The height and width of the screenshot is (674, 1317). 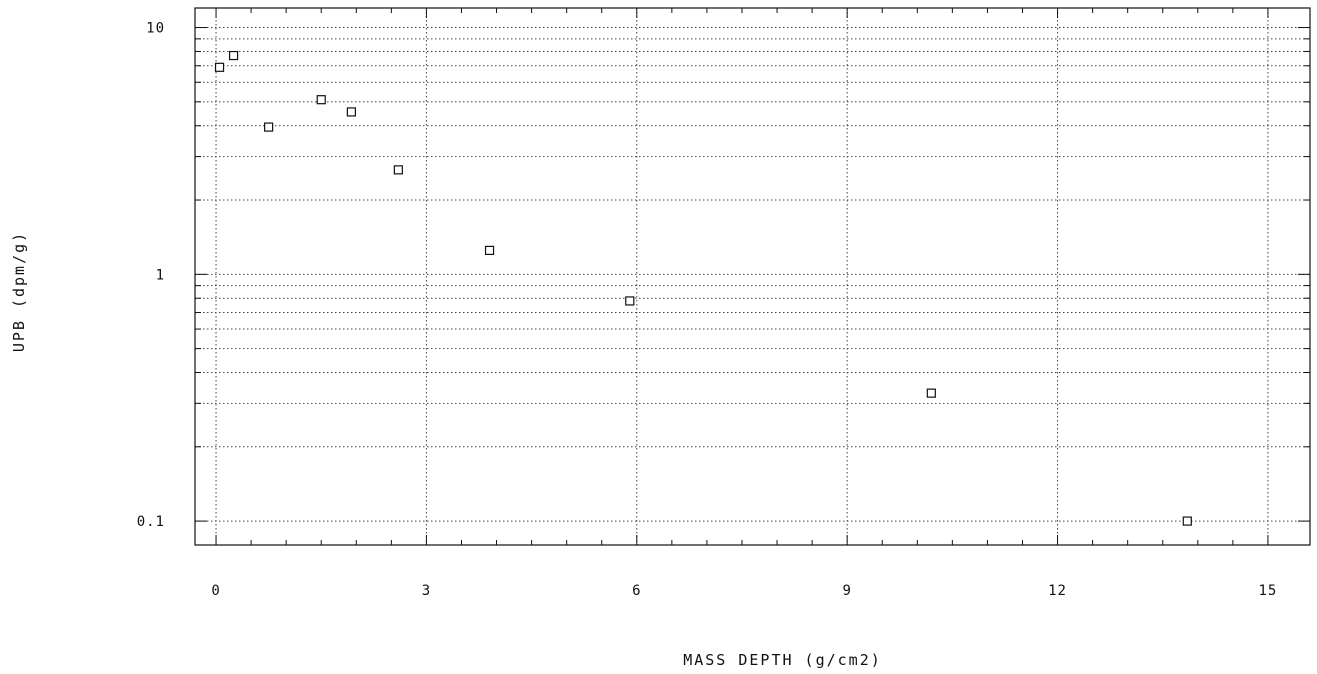 What do you see at coordinates (160, 275) in the screenshot?
I see `y-tick-label: 1` at bounding box center [160, 275].